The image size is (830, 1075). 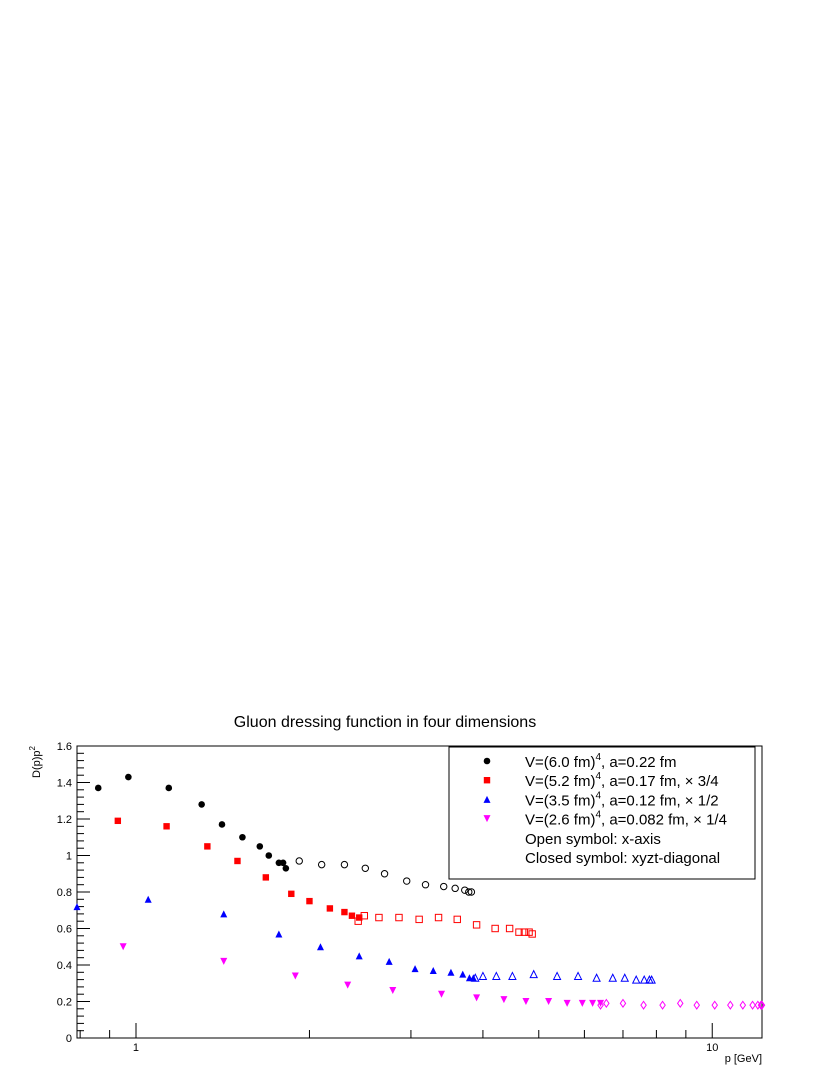 I want to click on y-axis-label-main: D(p)p, so click(x=37, y=764).